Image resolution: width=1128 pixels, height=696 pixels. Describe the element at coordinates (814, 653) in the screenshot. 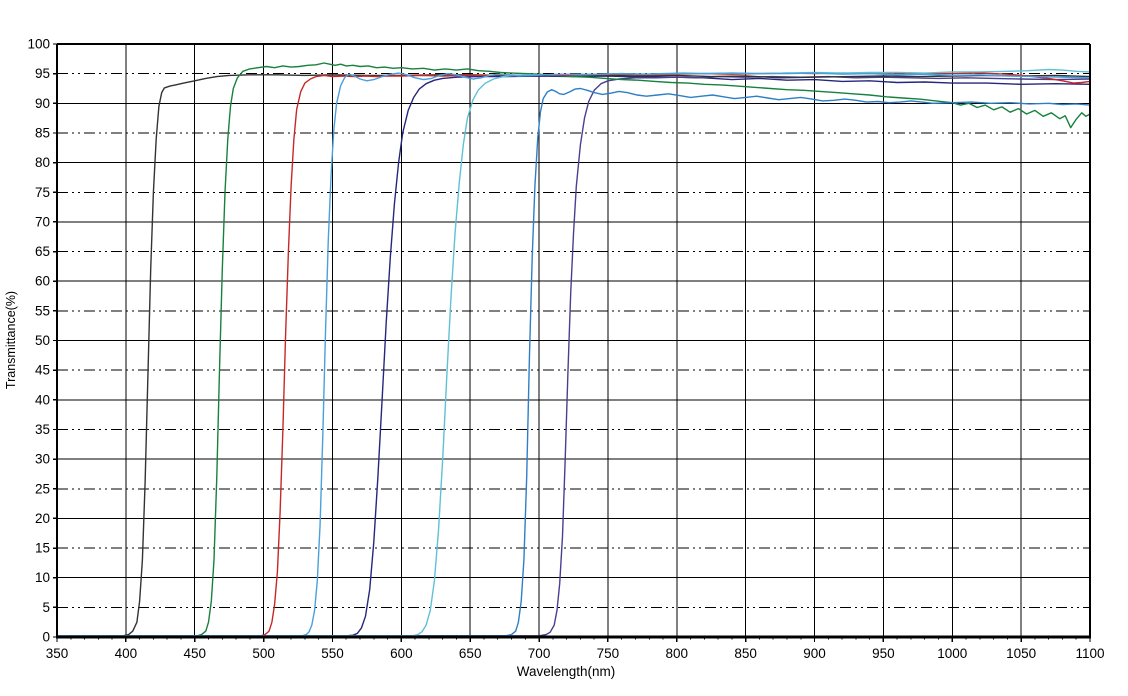

I see `x-tick-label: 900` at that location.